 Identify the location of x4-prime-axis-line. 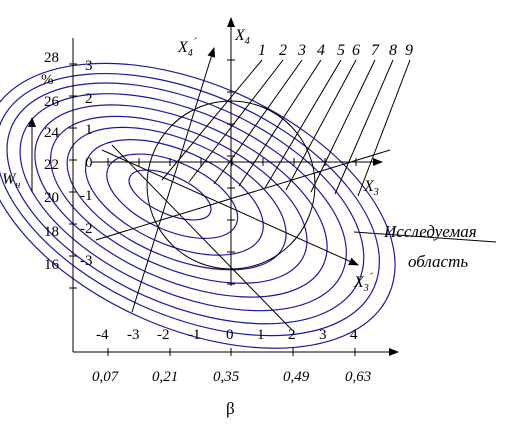
(173, 180).